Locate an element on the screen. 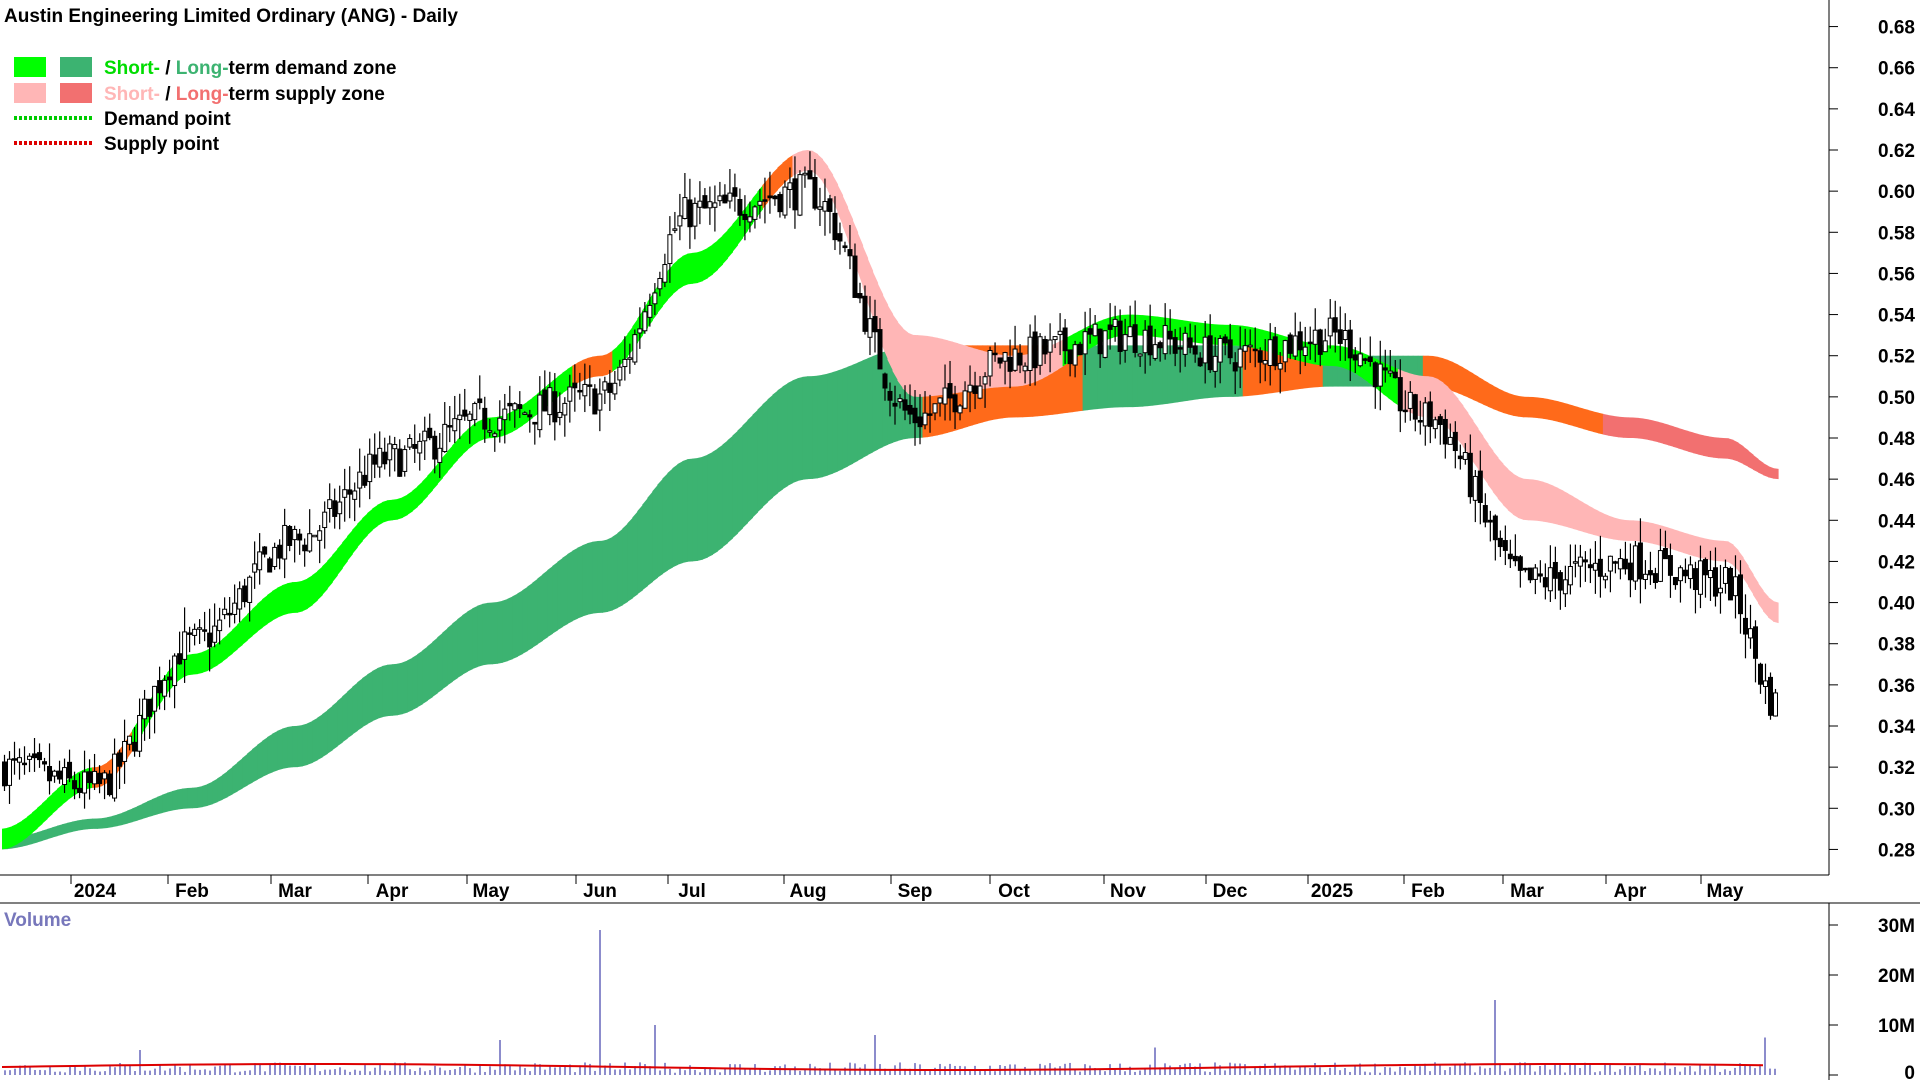 This screenshot has width=1920, height=1080. price-tick-label: 0.44 is located at coordinates (1896, 521).